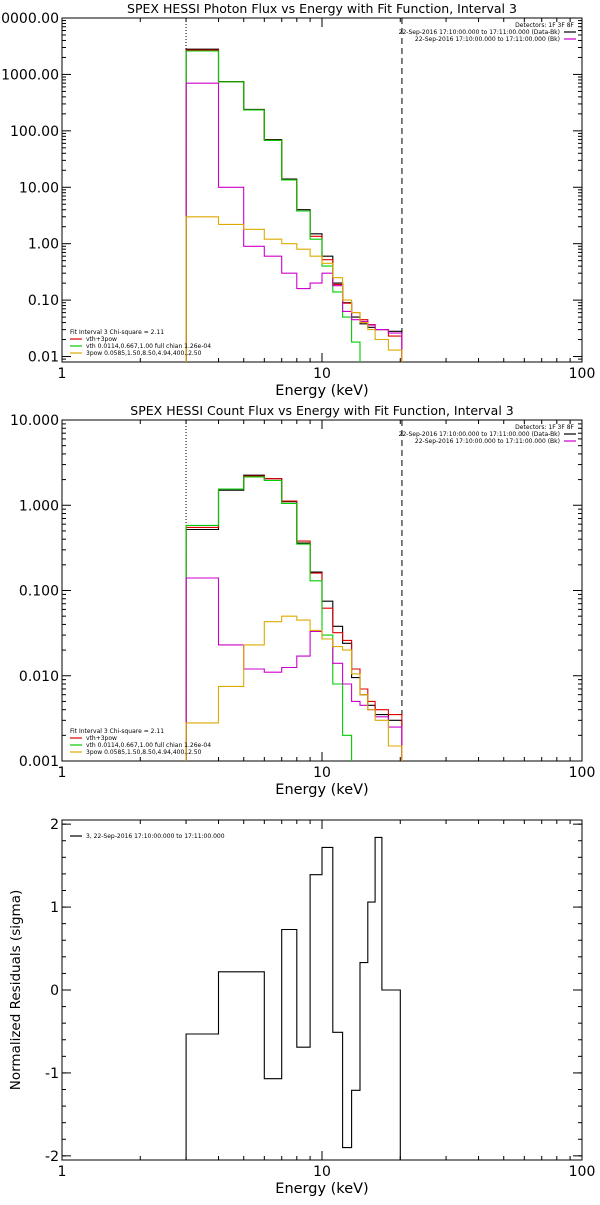  I want to click on y-tick-label: 10.00, so click(39, 188).